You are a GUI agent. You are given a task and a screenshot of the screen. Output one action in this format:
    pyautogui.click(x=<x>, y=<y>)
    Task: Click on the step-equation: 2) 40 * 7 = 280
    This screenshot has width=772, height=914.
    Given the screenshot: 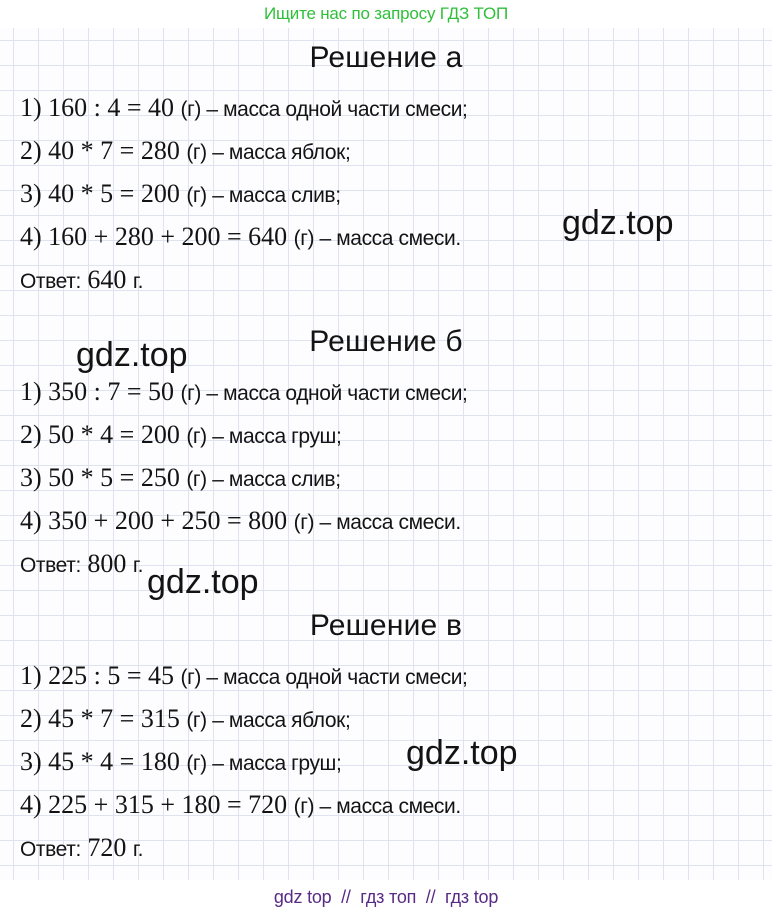 What is the action you would take?
    pyautogui.click(x=100, y=150)
    